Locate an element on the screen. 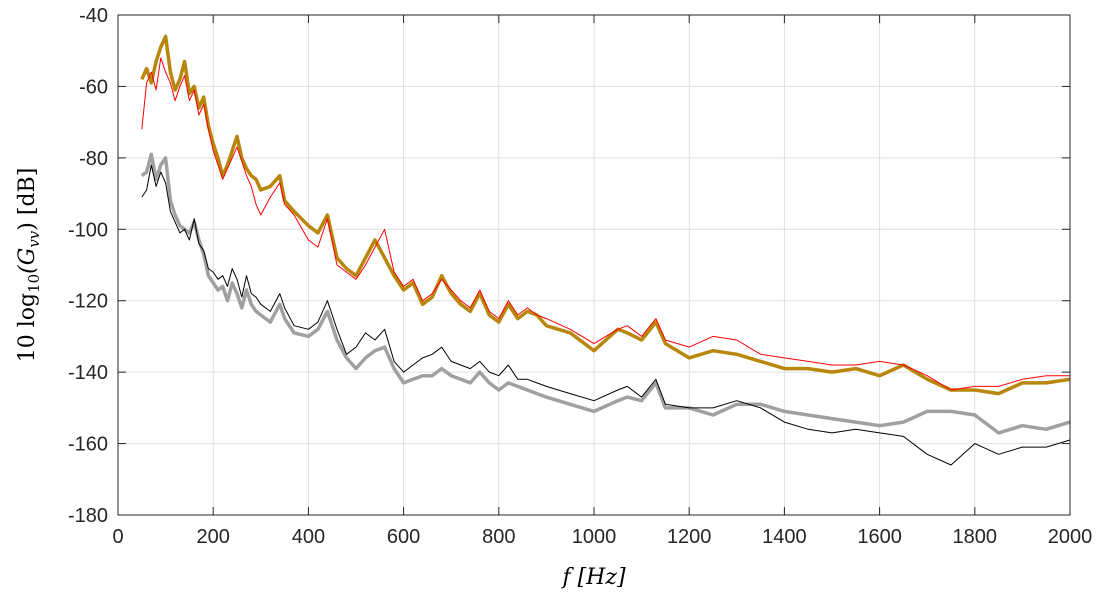 This screenshot has width=1107, height=596. y-axis-label-sub2: vv is located at coordinates (34, 238).